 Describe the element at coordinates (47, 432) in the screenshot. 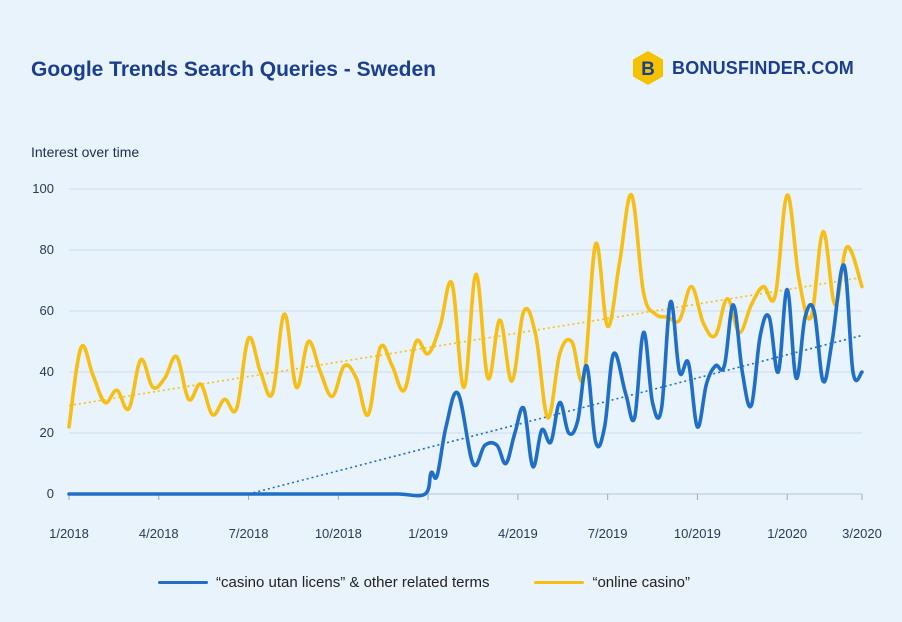

I see `y-tick-20: 20` at that location.